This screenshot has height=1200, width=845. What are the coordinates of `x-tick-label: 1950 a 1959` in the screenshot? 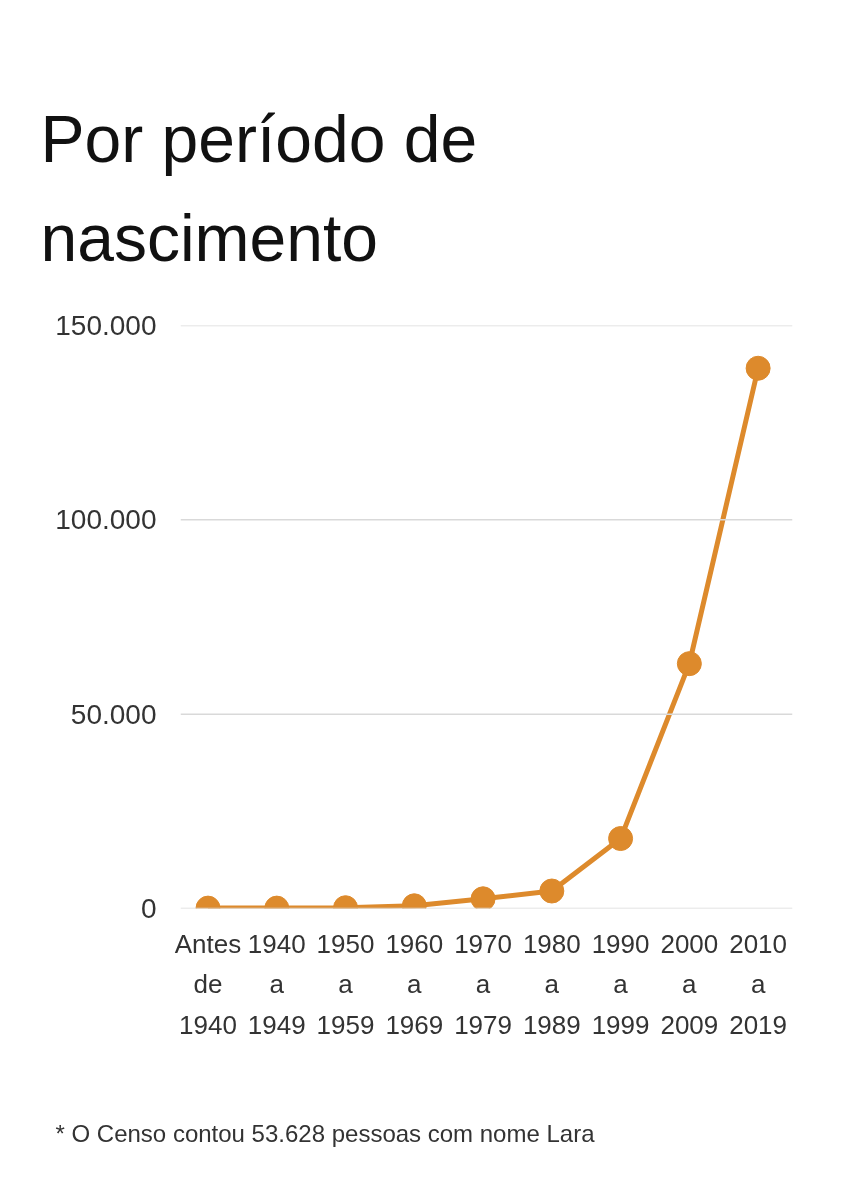 It's located at (345, 984).